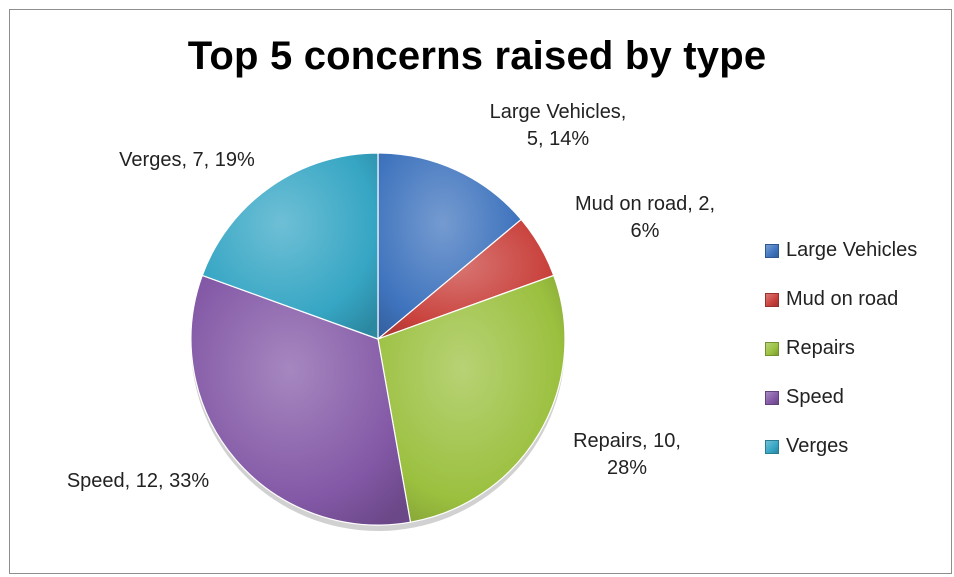 The width and height of the screenshot is (954, 577). I want to click on data-label-large-vehicles: Large Vehicles, 5, 14%, so click(558, 126).